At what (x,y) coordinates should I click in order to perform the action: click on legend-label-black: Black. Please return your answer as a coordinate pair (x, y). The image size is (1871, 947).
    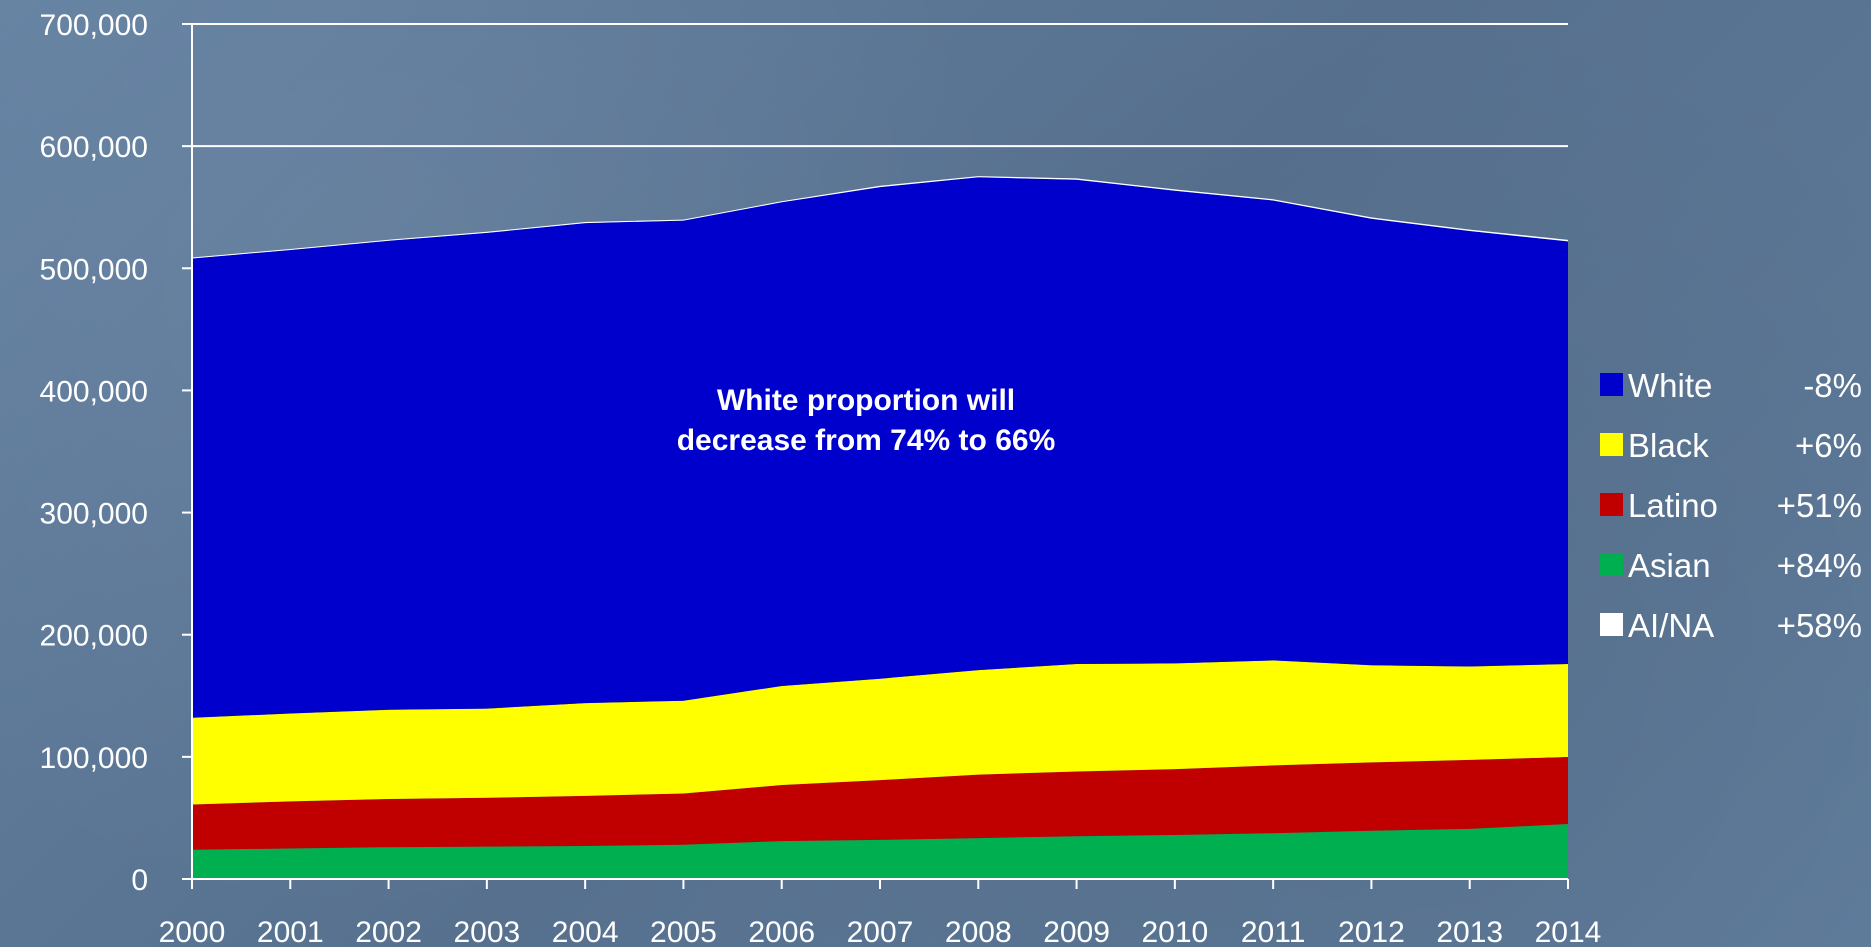
    Looking at the image, I should click on (1668, 445).